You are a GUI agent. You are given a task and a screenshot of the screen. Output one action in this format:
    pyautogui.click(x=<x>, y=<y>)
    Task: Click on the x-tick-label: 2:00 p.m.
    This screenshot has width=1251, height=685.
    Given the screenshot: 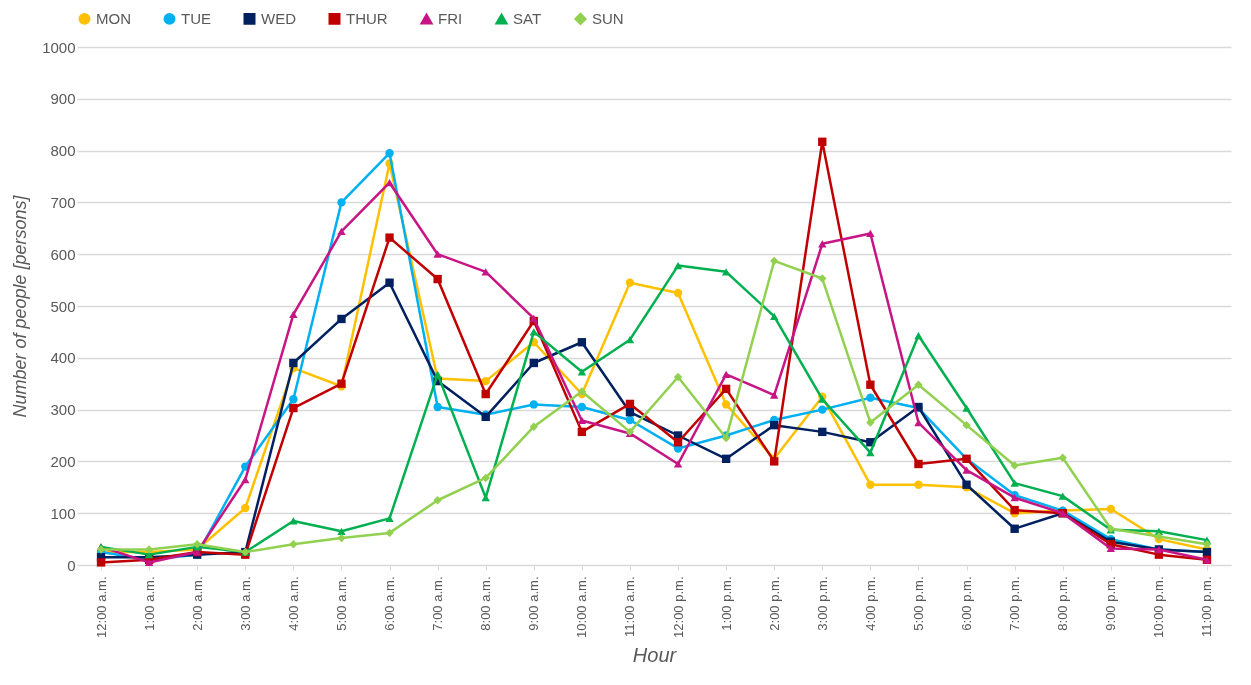 What is the action you would take?
    pyautogui.click(x=774, y=603)
    